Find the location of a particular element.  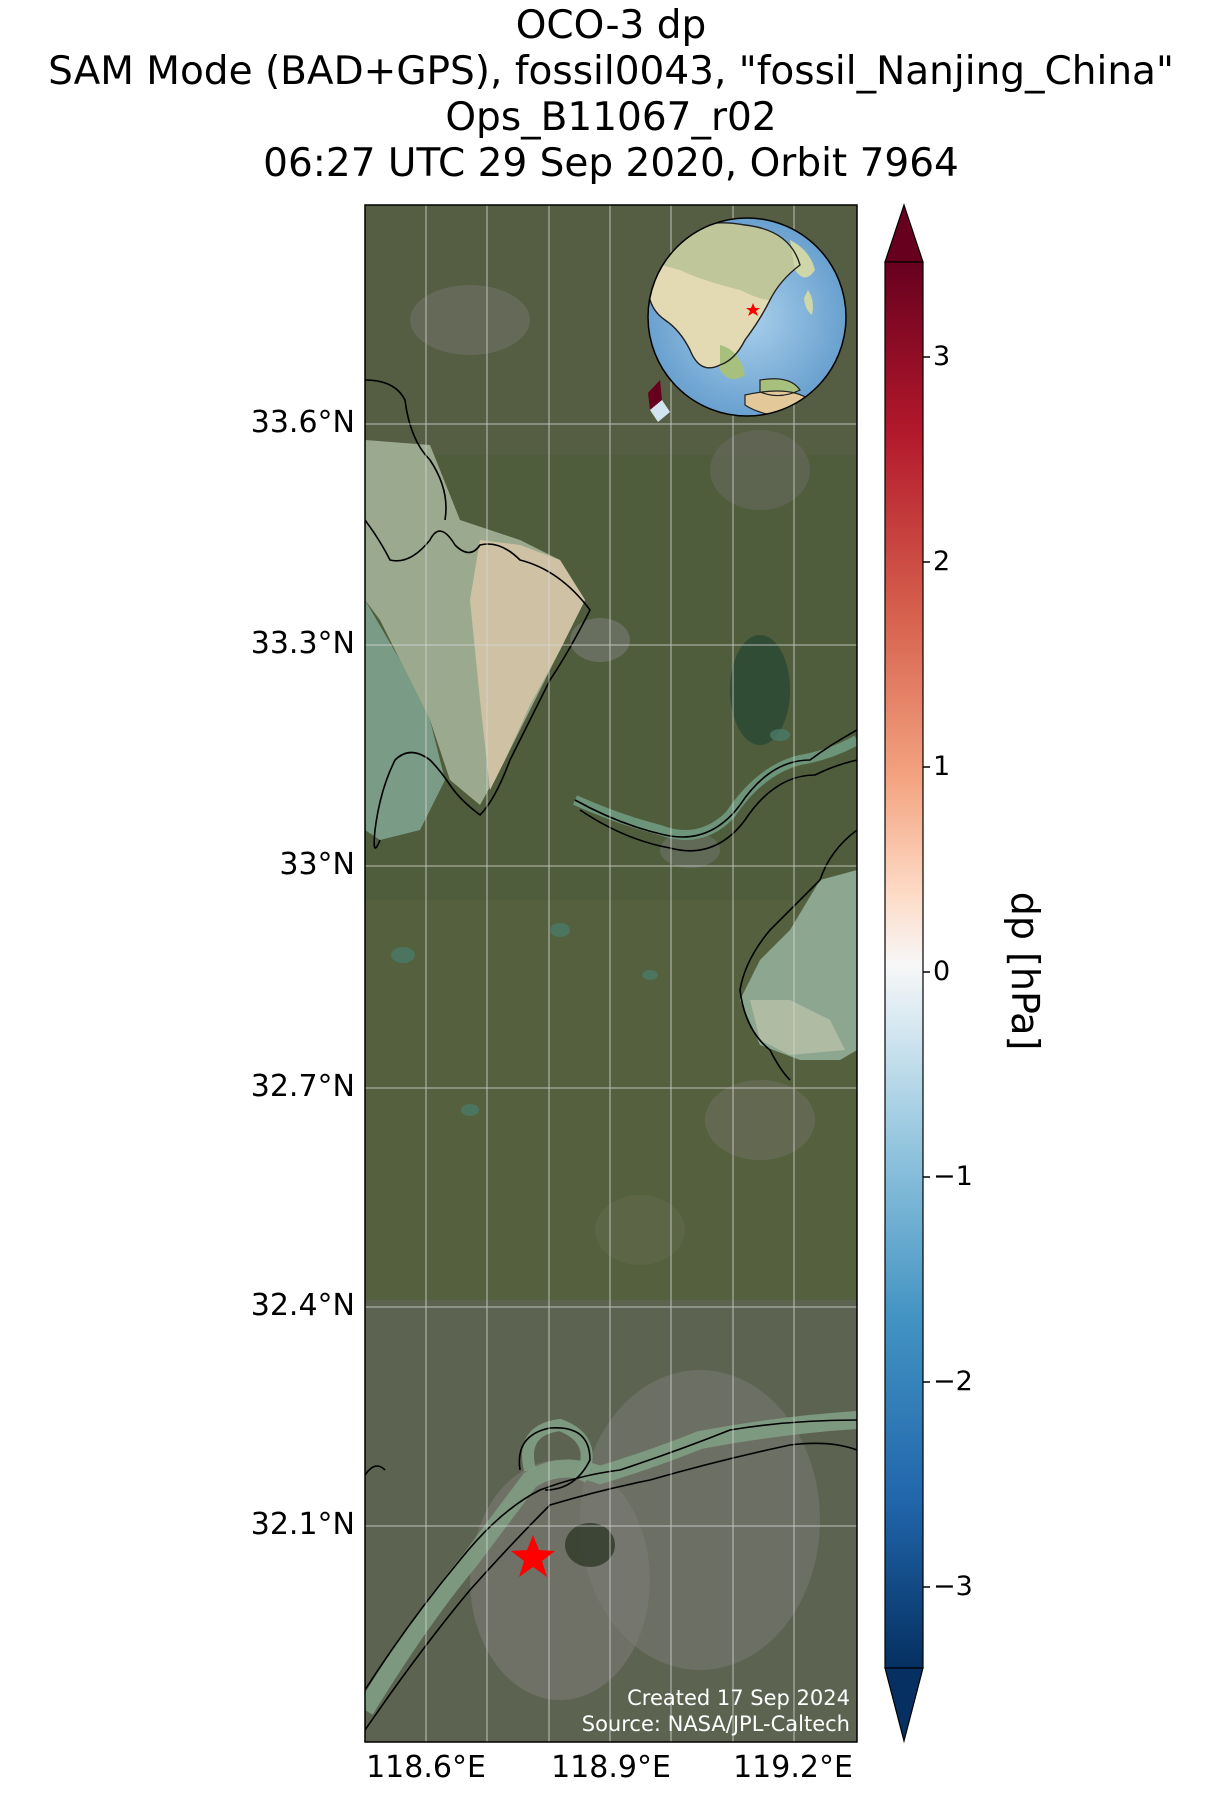

colorbar-tick-label: 2 is located at coordinates (942, 561).